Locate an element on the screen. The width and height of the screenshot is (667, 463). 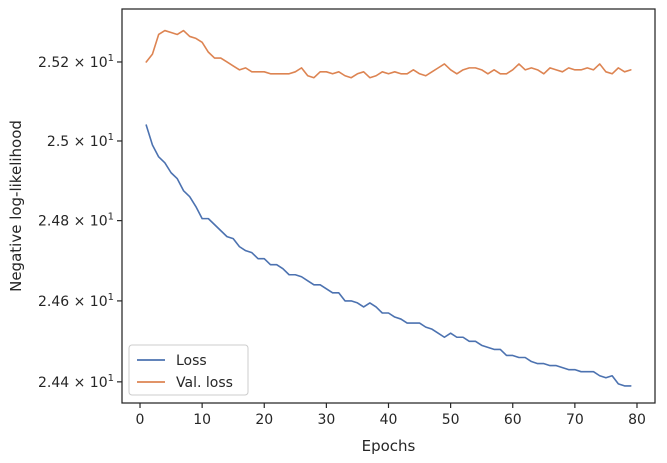
x-tick-label: 70 is located at coordinates (575, 420).